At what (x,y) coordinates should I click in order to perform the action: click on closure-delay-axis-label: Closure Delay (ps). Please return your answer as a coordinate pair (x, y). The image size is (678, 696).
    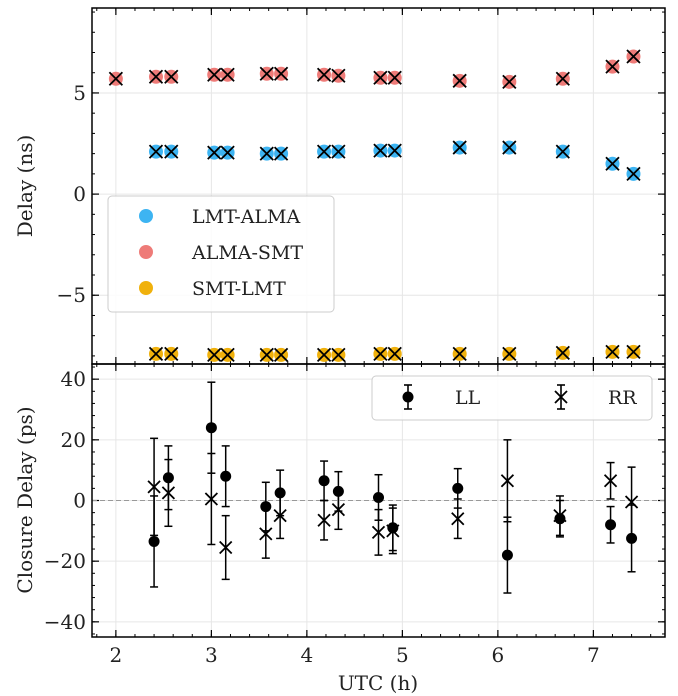
    Looking at the image, I should click on (25, 499).